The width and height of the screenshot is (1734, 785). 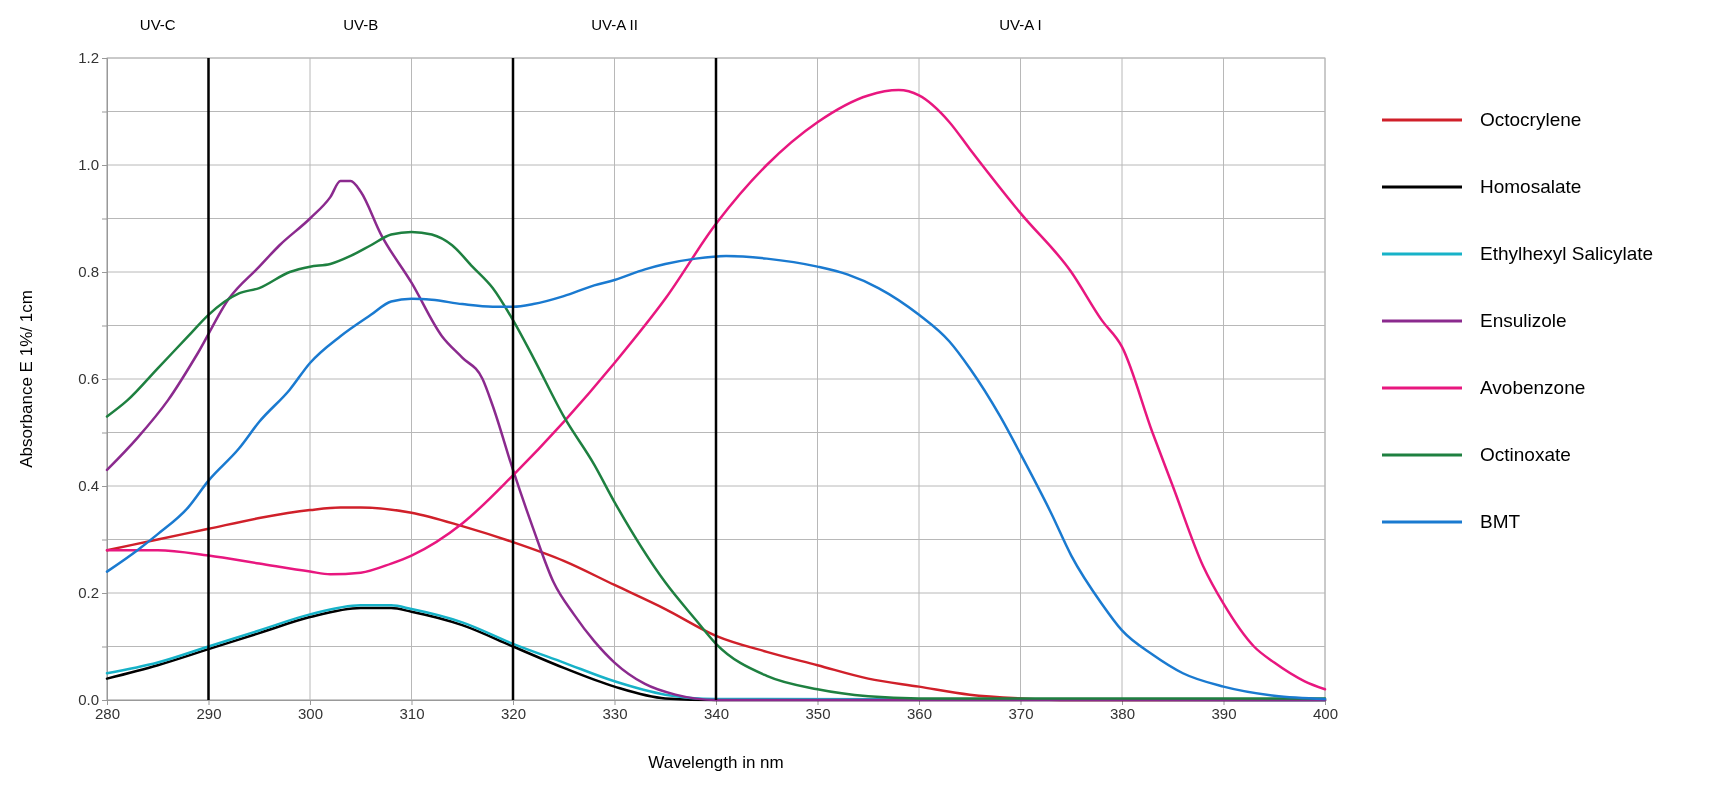 What do you see at coordinates (716, 762) in the screenshot?
I see `x-axis-title: Wavelength in nm` at bounding box center [716, 762].